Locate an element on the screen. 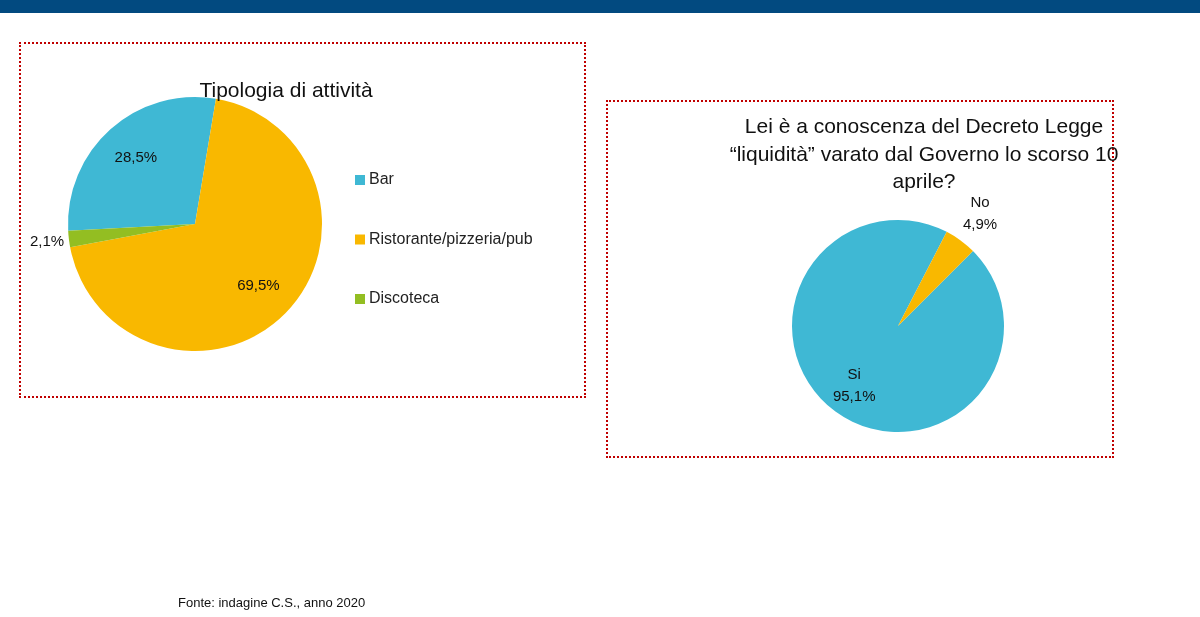 The image size is (1200, 617). slice-label: No is located at coordinates (980, 201).